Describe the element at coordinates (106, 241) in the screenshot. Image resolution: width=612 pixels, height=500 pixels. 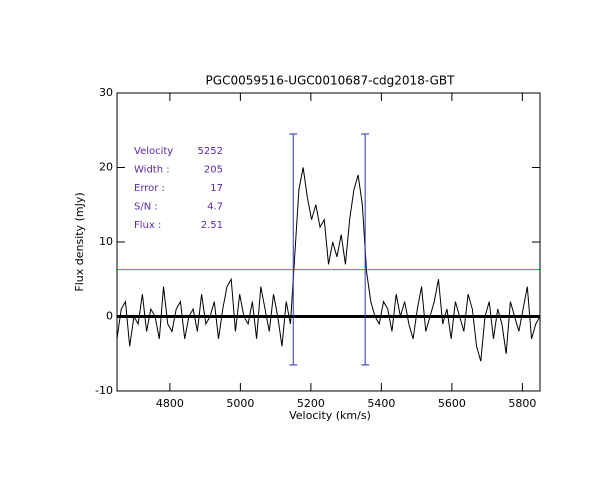
I see `y-tick-label: 10` at that location.